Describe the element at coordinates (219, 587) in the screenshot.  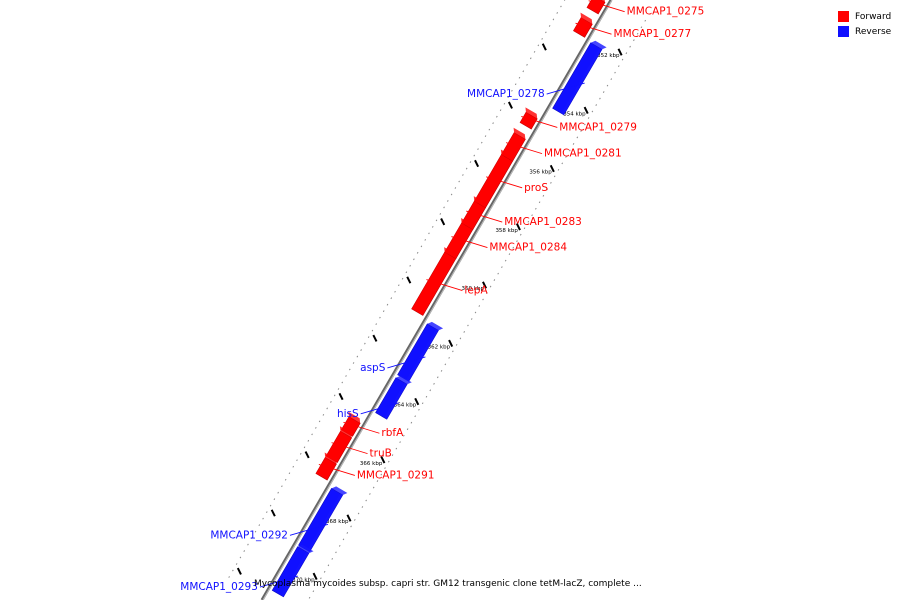
I see `gene-label: MMCAP1_0293` at that location.